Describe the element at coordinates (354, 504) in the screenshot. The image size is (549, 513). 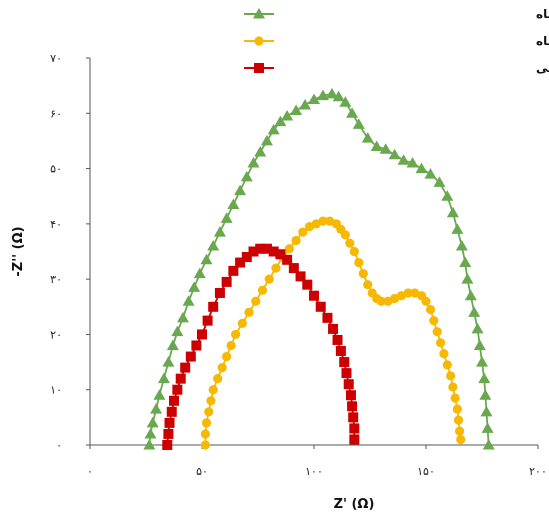
I see `x-axis-label: Z' (Ω)` at that location.